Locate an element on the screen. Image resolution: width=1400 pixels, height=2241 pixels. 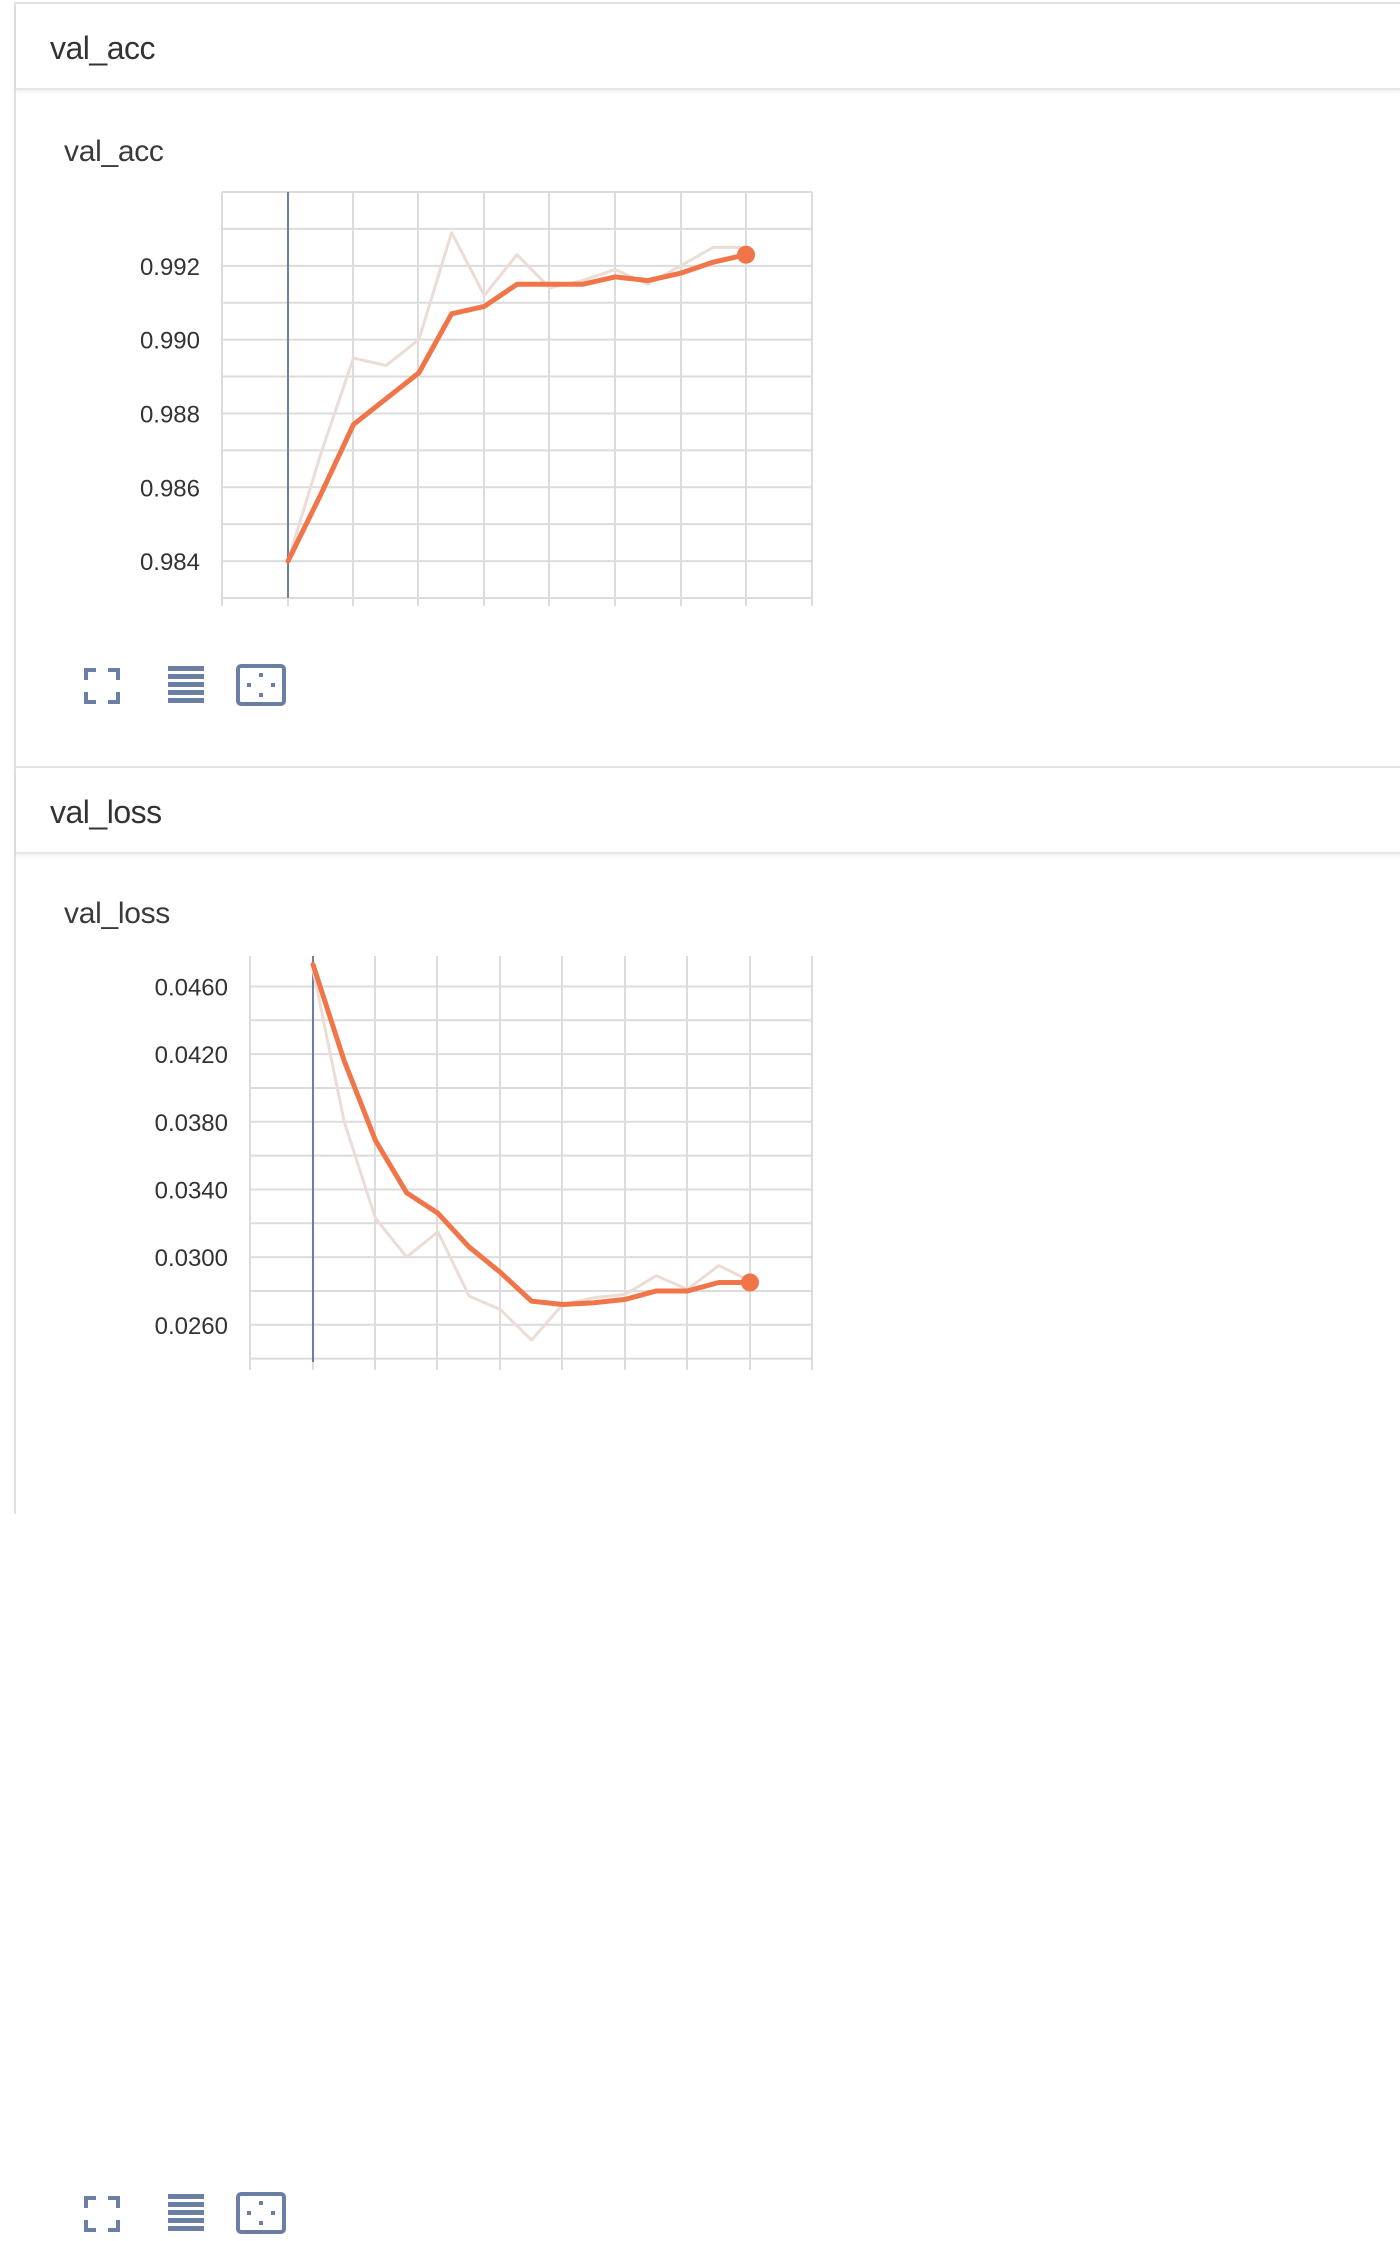
group-title: val_loss is located at coordinates (106, 812).